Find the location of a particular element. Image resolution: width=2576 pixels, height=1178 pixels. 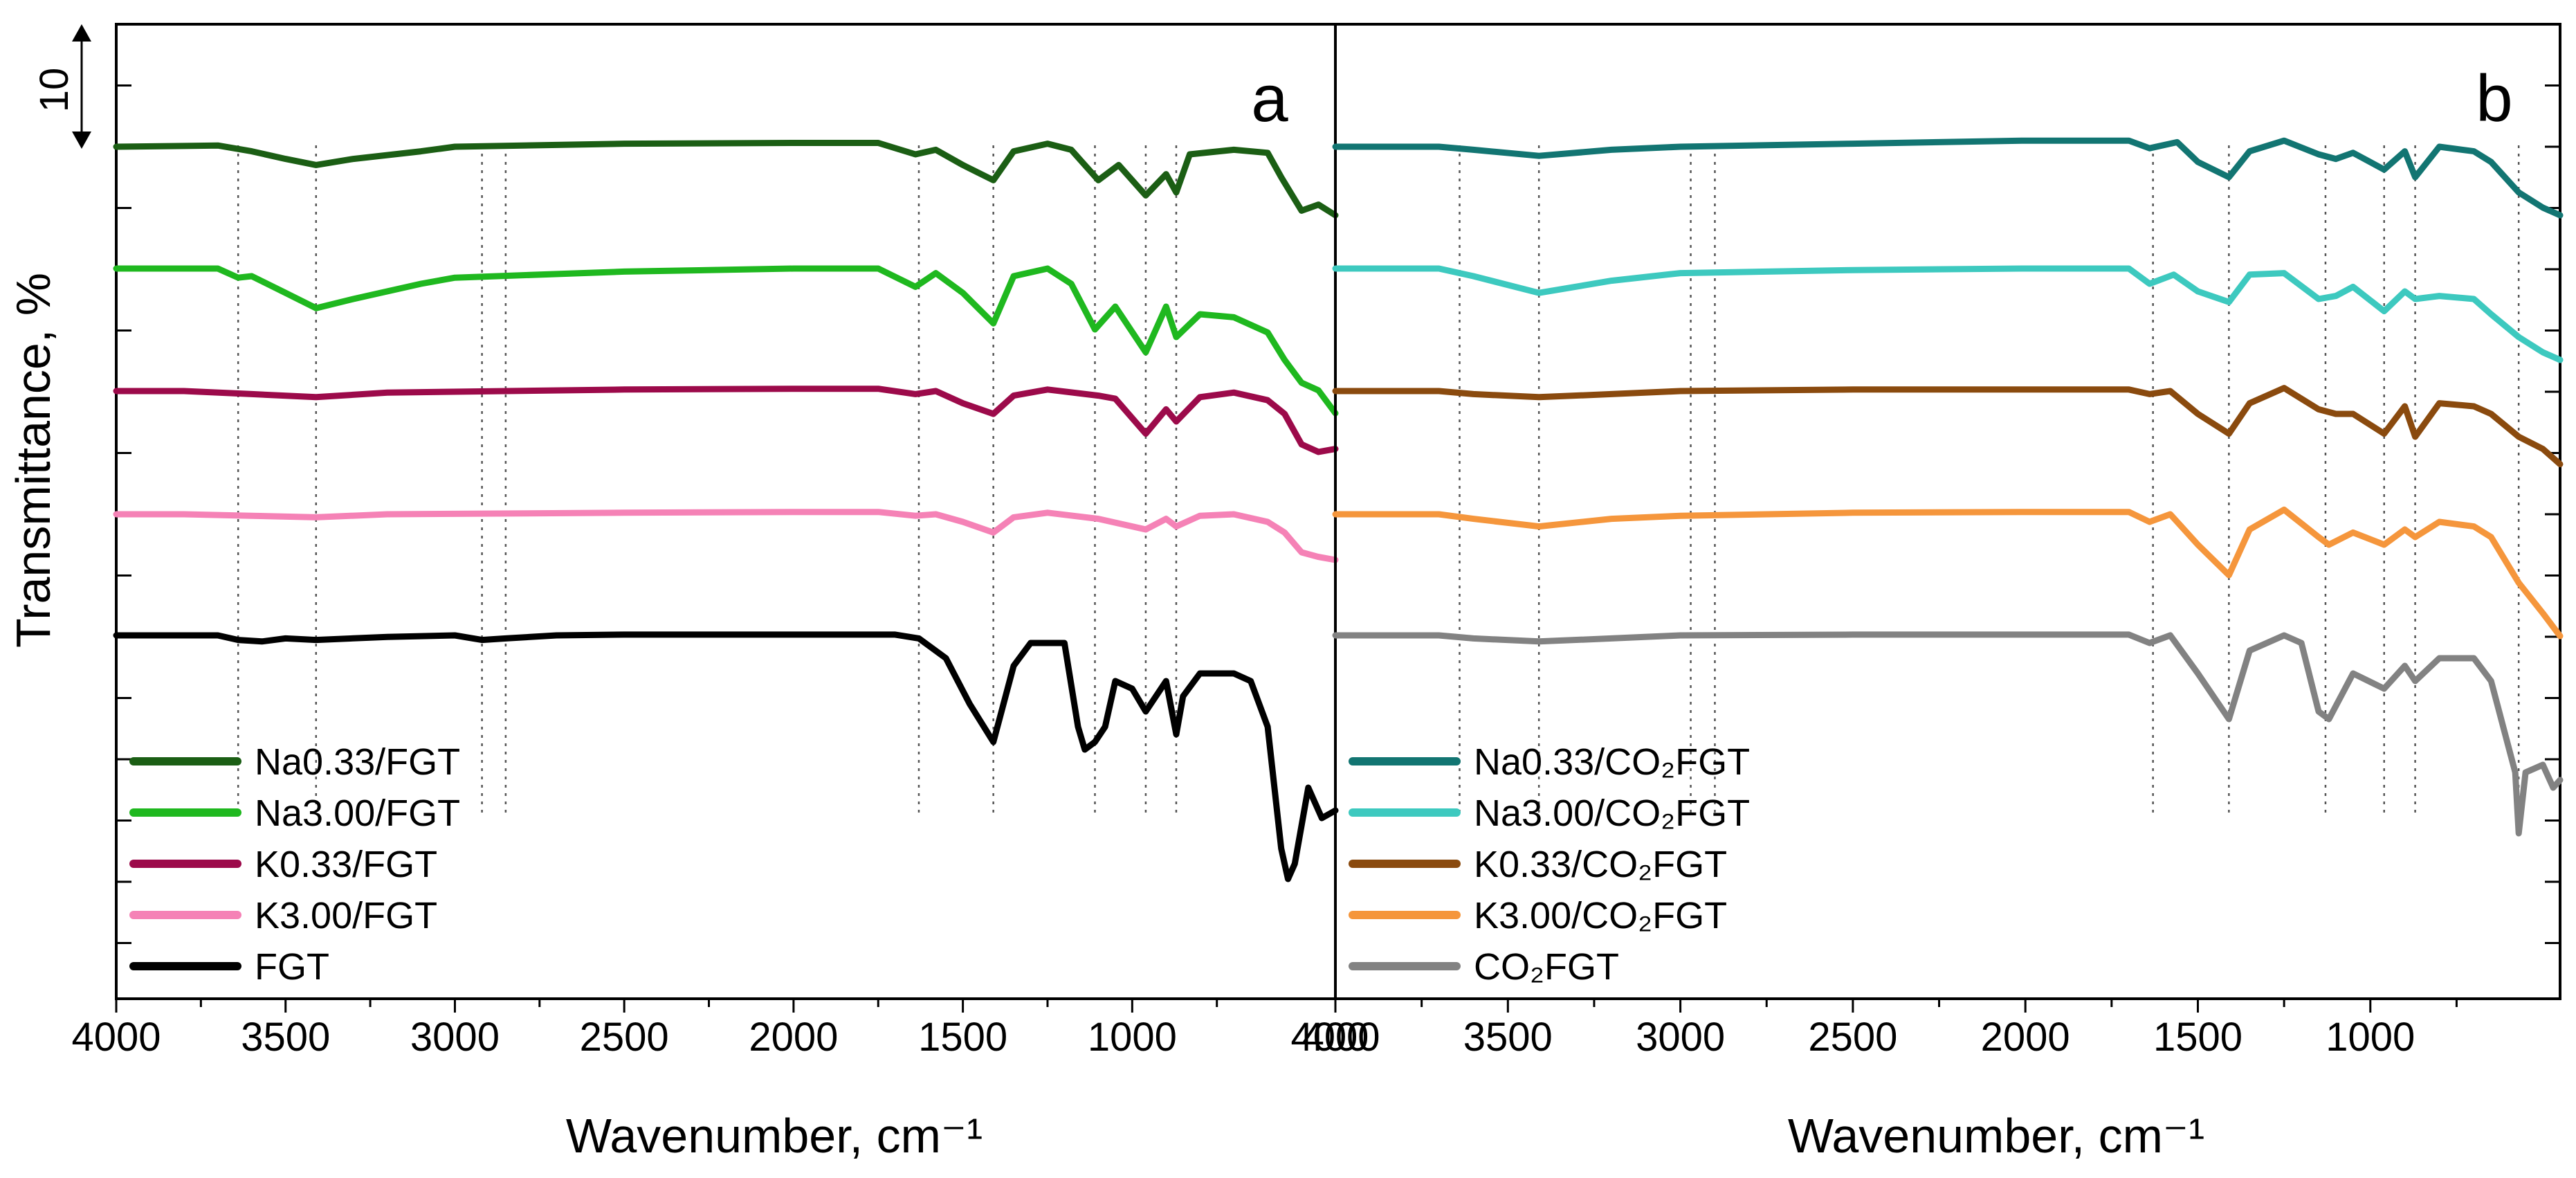

panel-letter: b is located at coordinates (2494, 99).